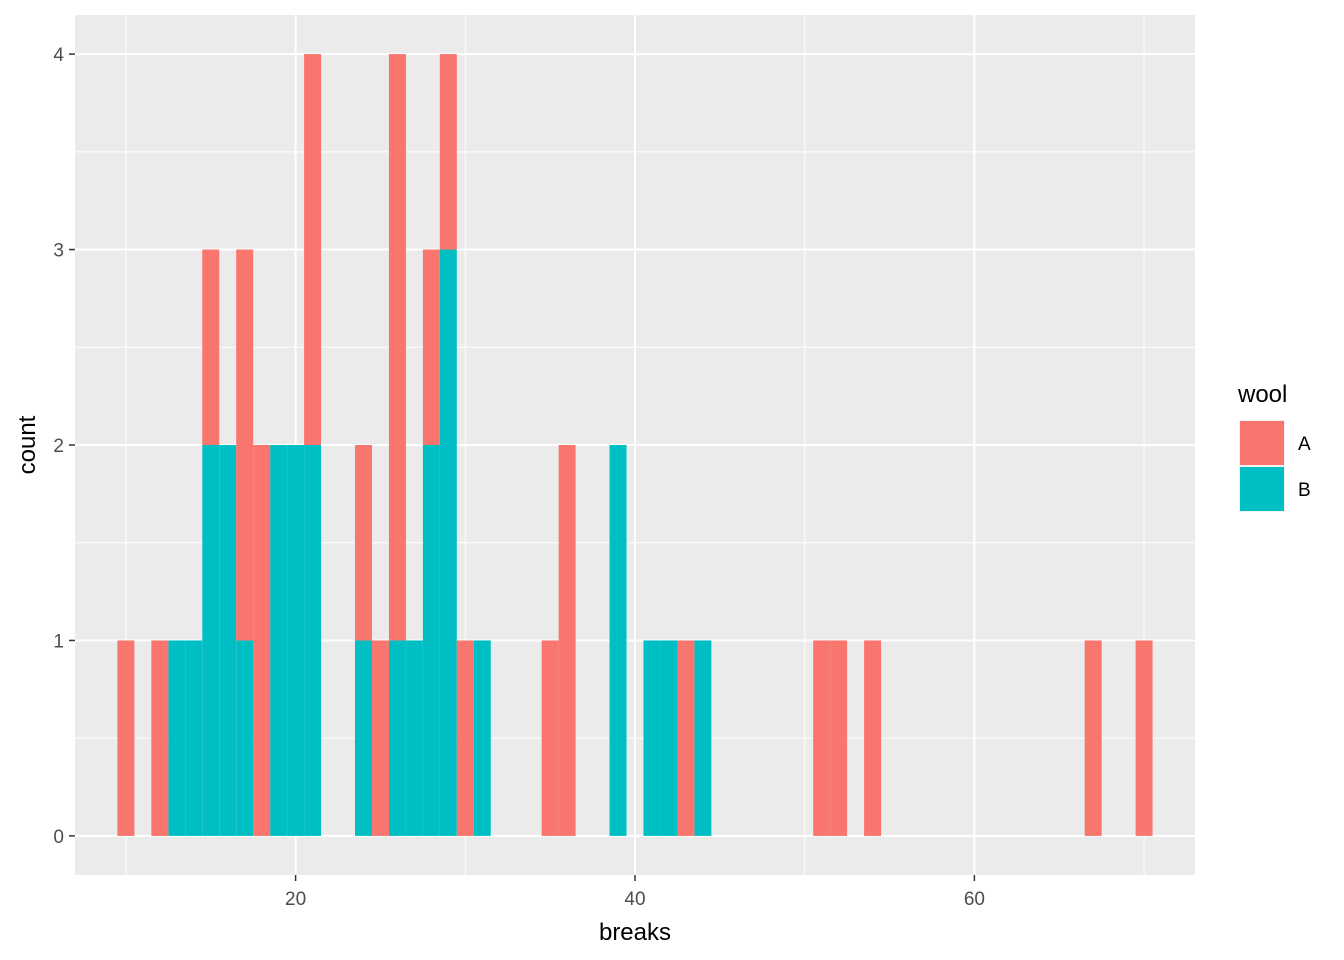  I want to click on y-tick-label: 0, so click(58, 837).